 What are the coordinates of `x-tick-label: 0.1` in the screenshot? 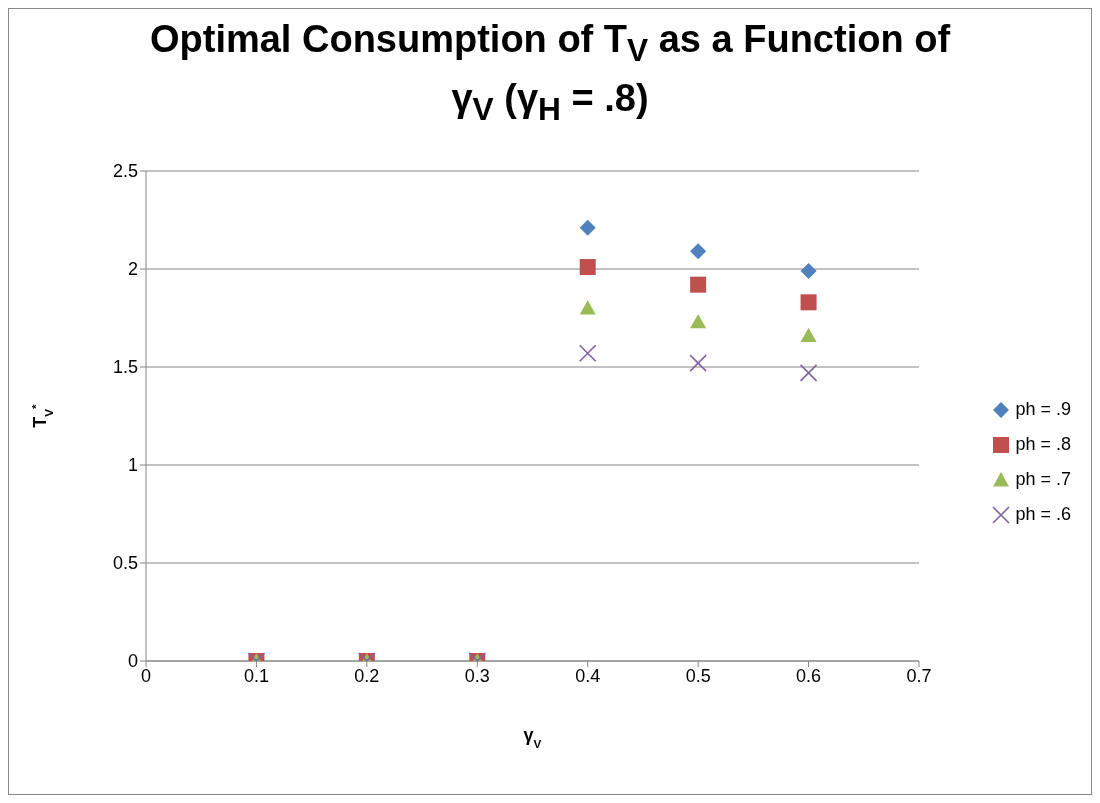 It's located at (256, 675).